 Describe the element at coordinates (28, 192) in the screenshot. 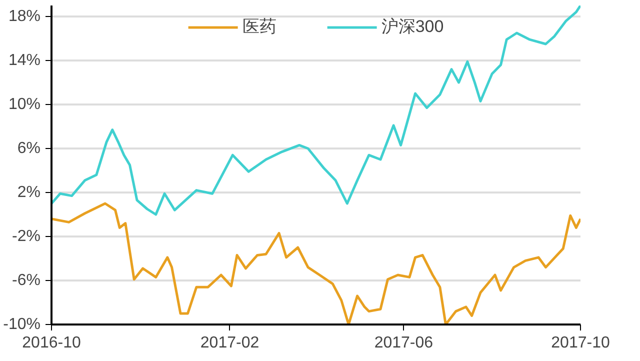

I see `y-tick-label: 2%` at that location.